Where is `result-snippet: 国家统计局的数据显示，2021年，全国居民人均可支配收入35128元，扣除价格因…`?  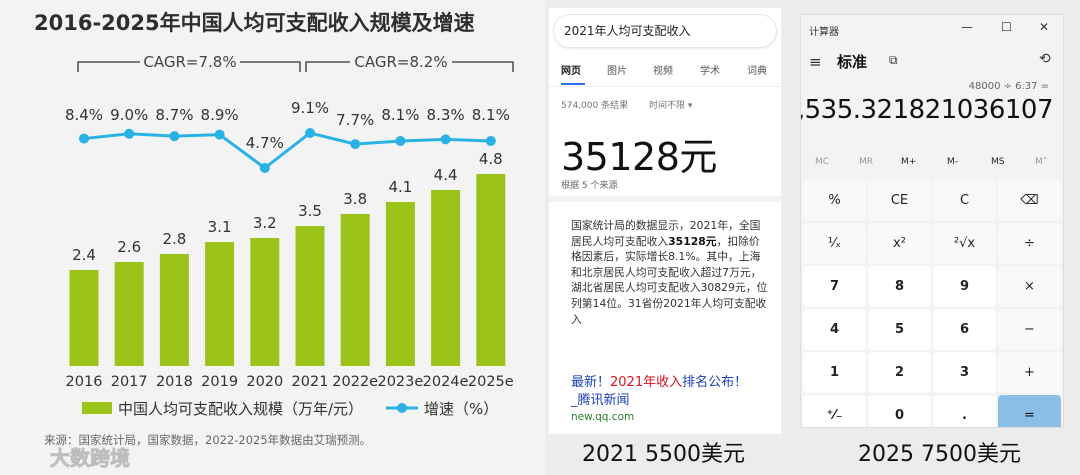
result-snippet: 国家统计局的数据显示，2021年，全国居民人均可支配收入35128元，扣除价格因… is located at coordinates (670, 272).